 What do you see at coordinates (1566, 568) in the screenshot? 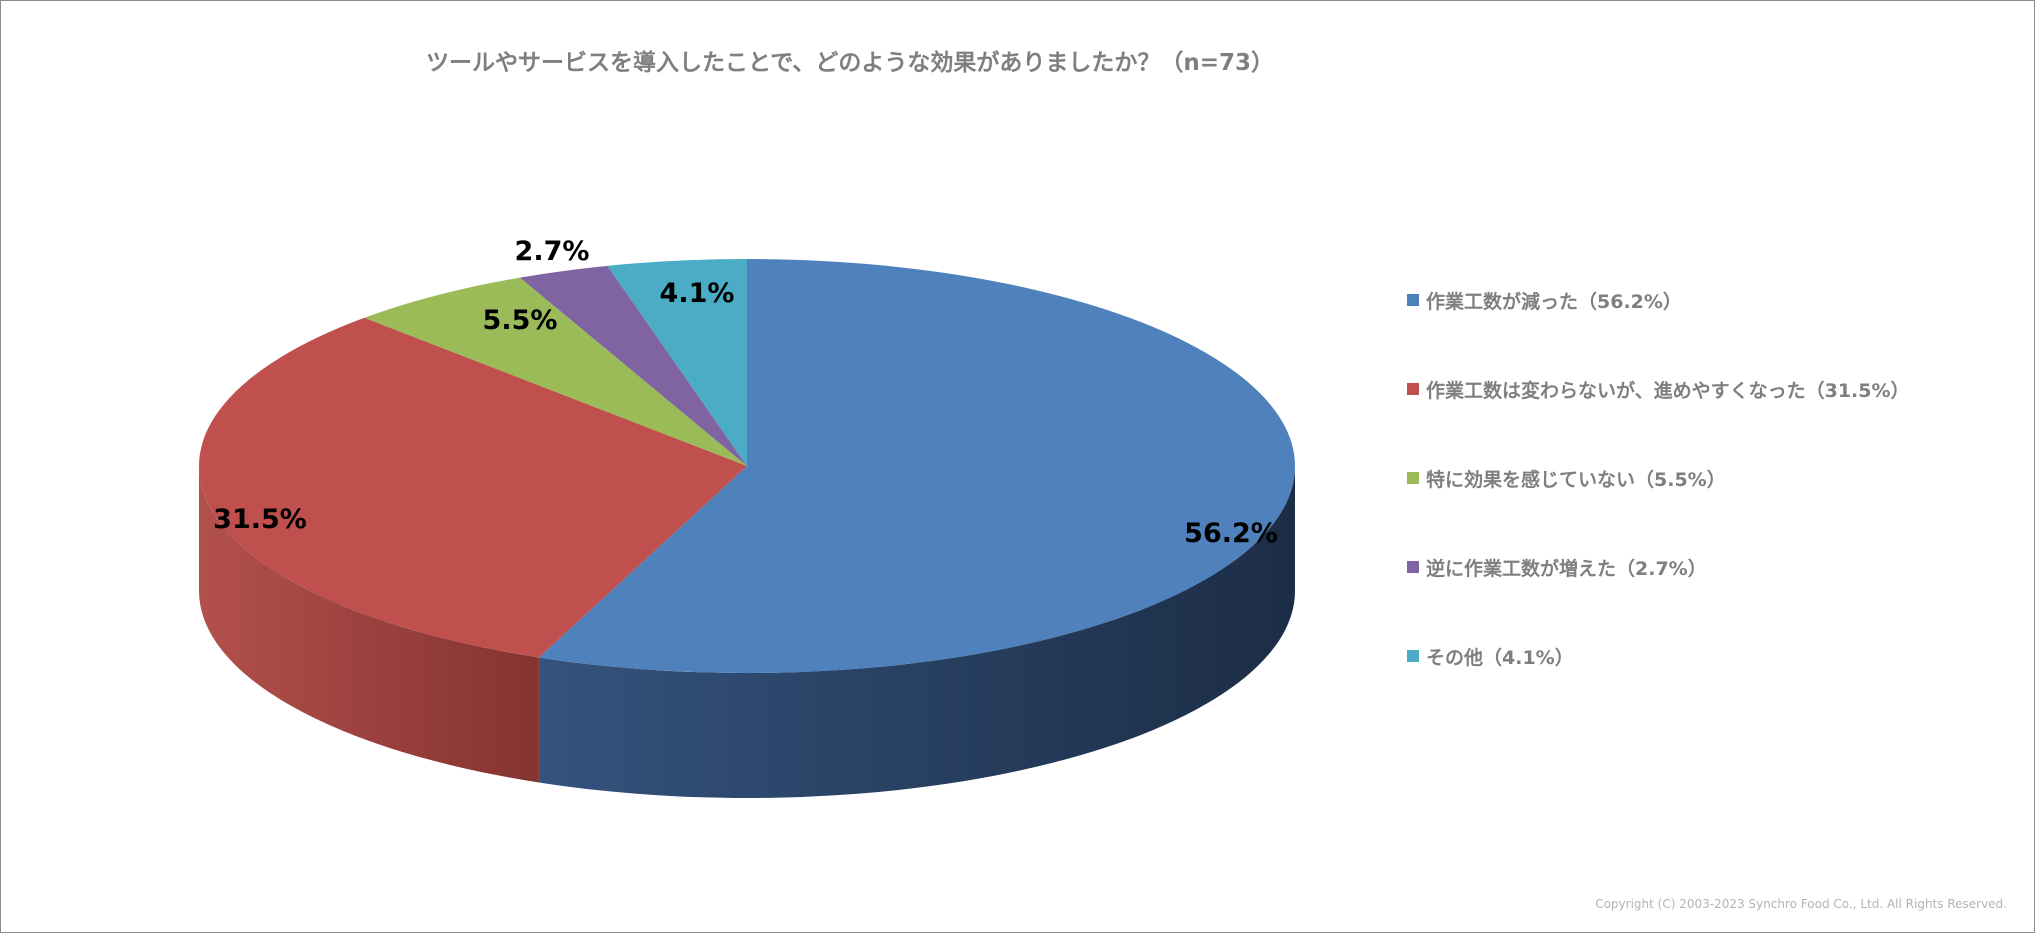
I see `legend-label: 逆に作業工数が増えた（2.7%）` at bounding box center [1566, 568].